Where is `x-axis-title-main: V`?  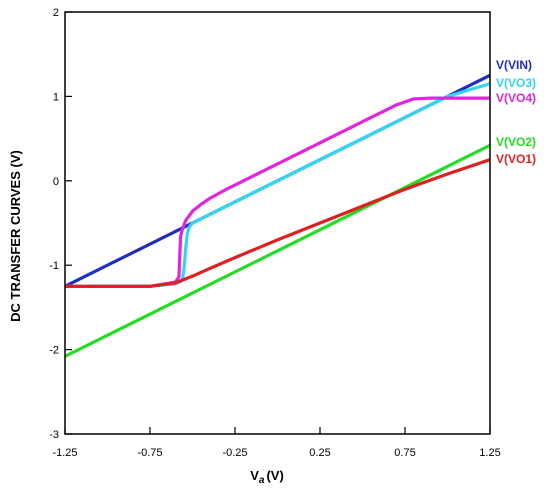
x-axis-title-main: V is located at coordinates (254, 475).